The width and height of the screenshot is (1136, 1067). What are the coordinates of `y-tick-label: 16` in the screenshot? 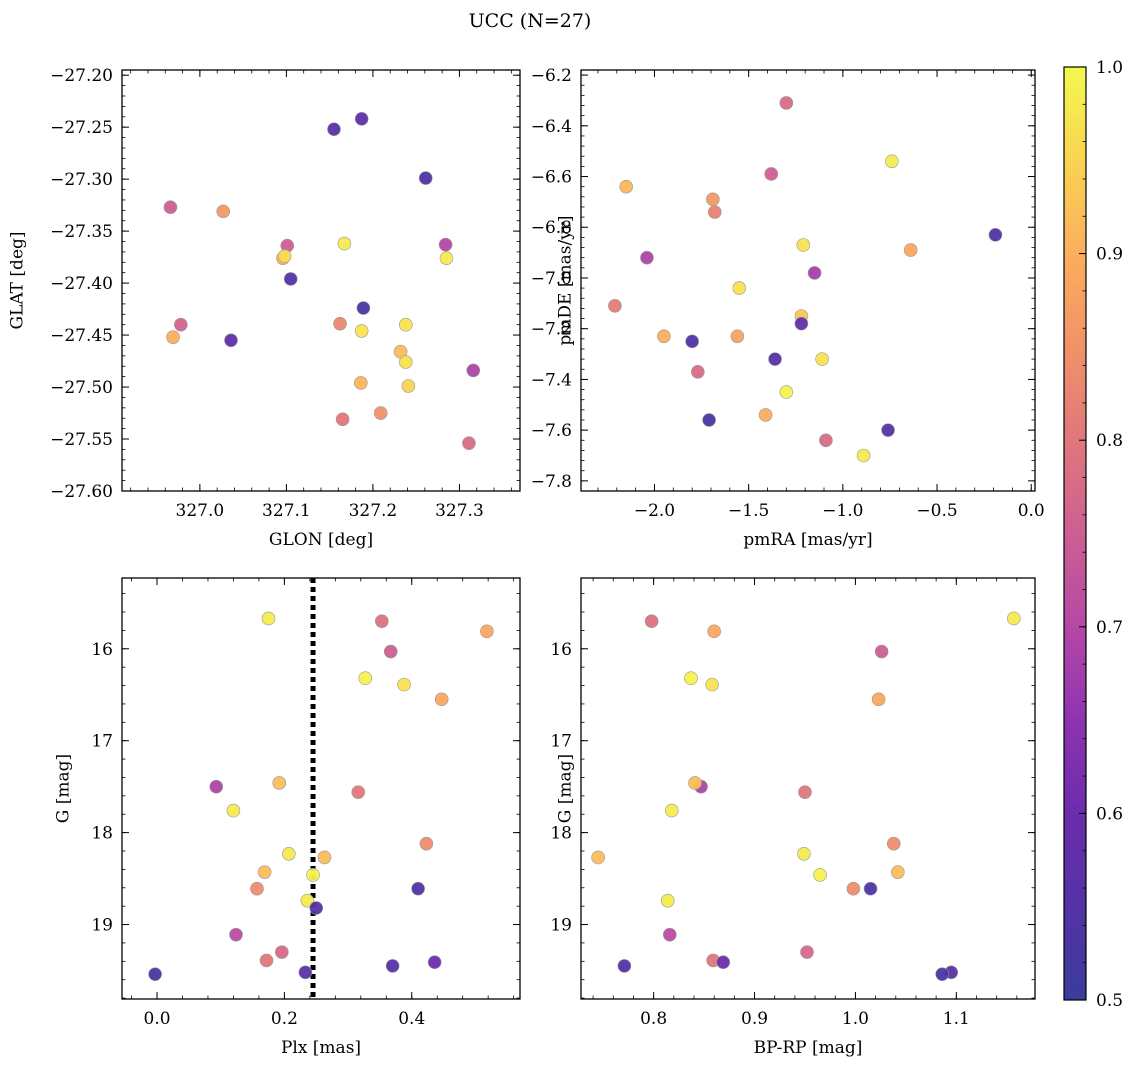 It's located at (561, 650).